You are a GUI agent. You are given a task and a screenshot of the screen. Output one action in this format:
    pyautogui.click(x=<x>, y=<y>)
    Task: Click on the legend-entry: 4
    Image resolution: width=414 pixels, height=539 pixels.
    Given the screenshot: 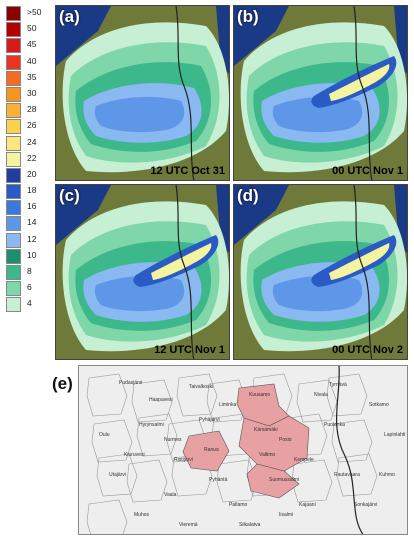 What is the action you would take?
    pyautogui.click(x=26, y=305)
    